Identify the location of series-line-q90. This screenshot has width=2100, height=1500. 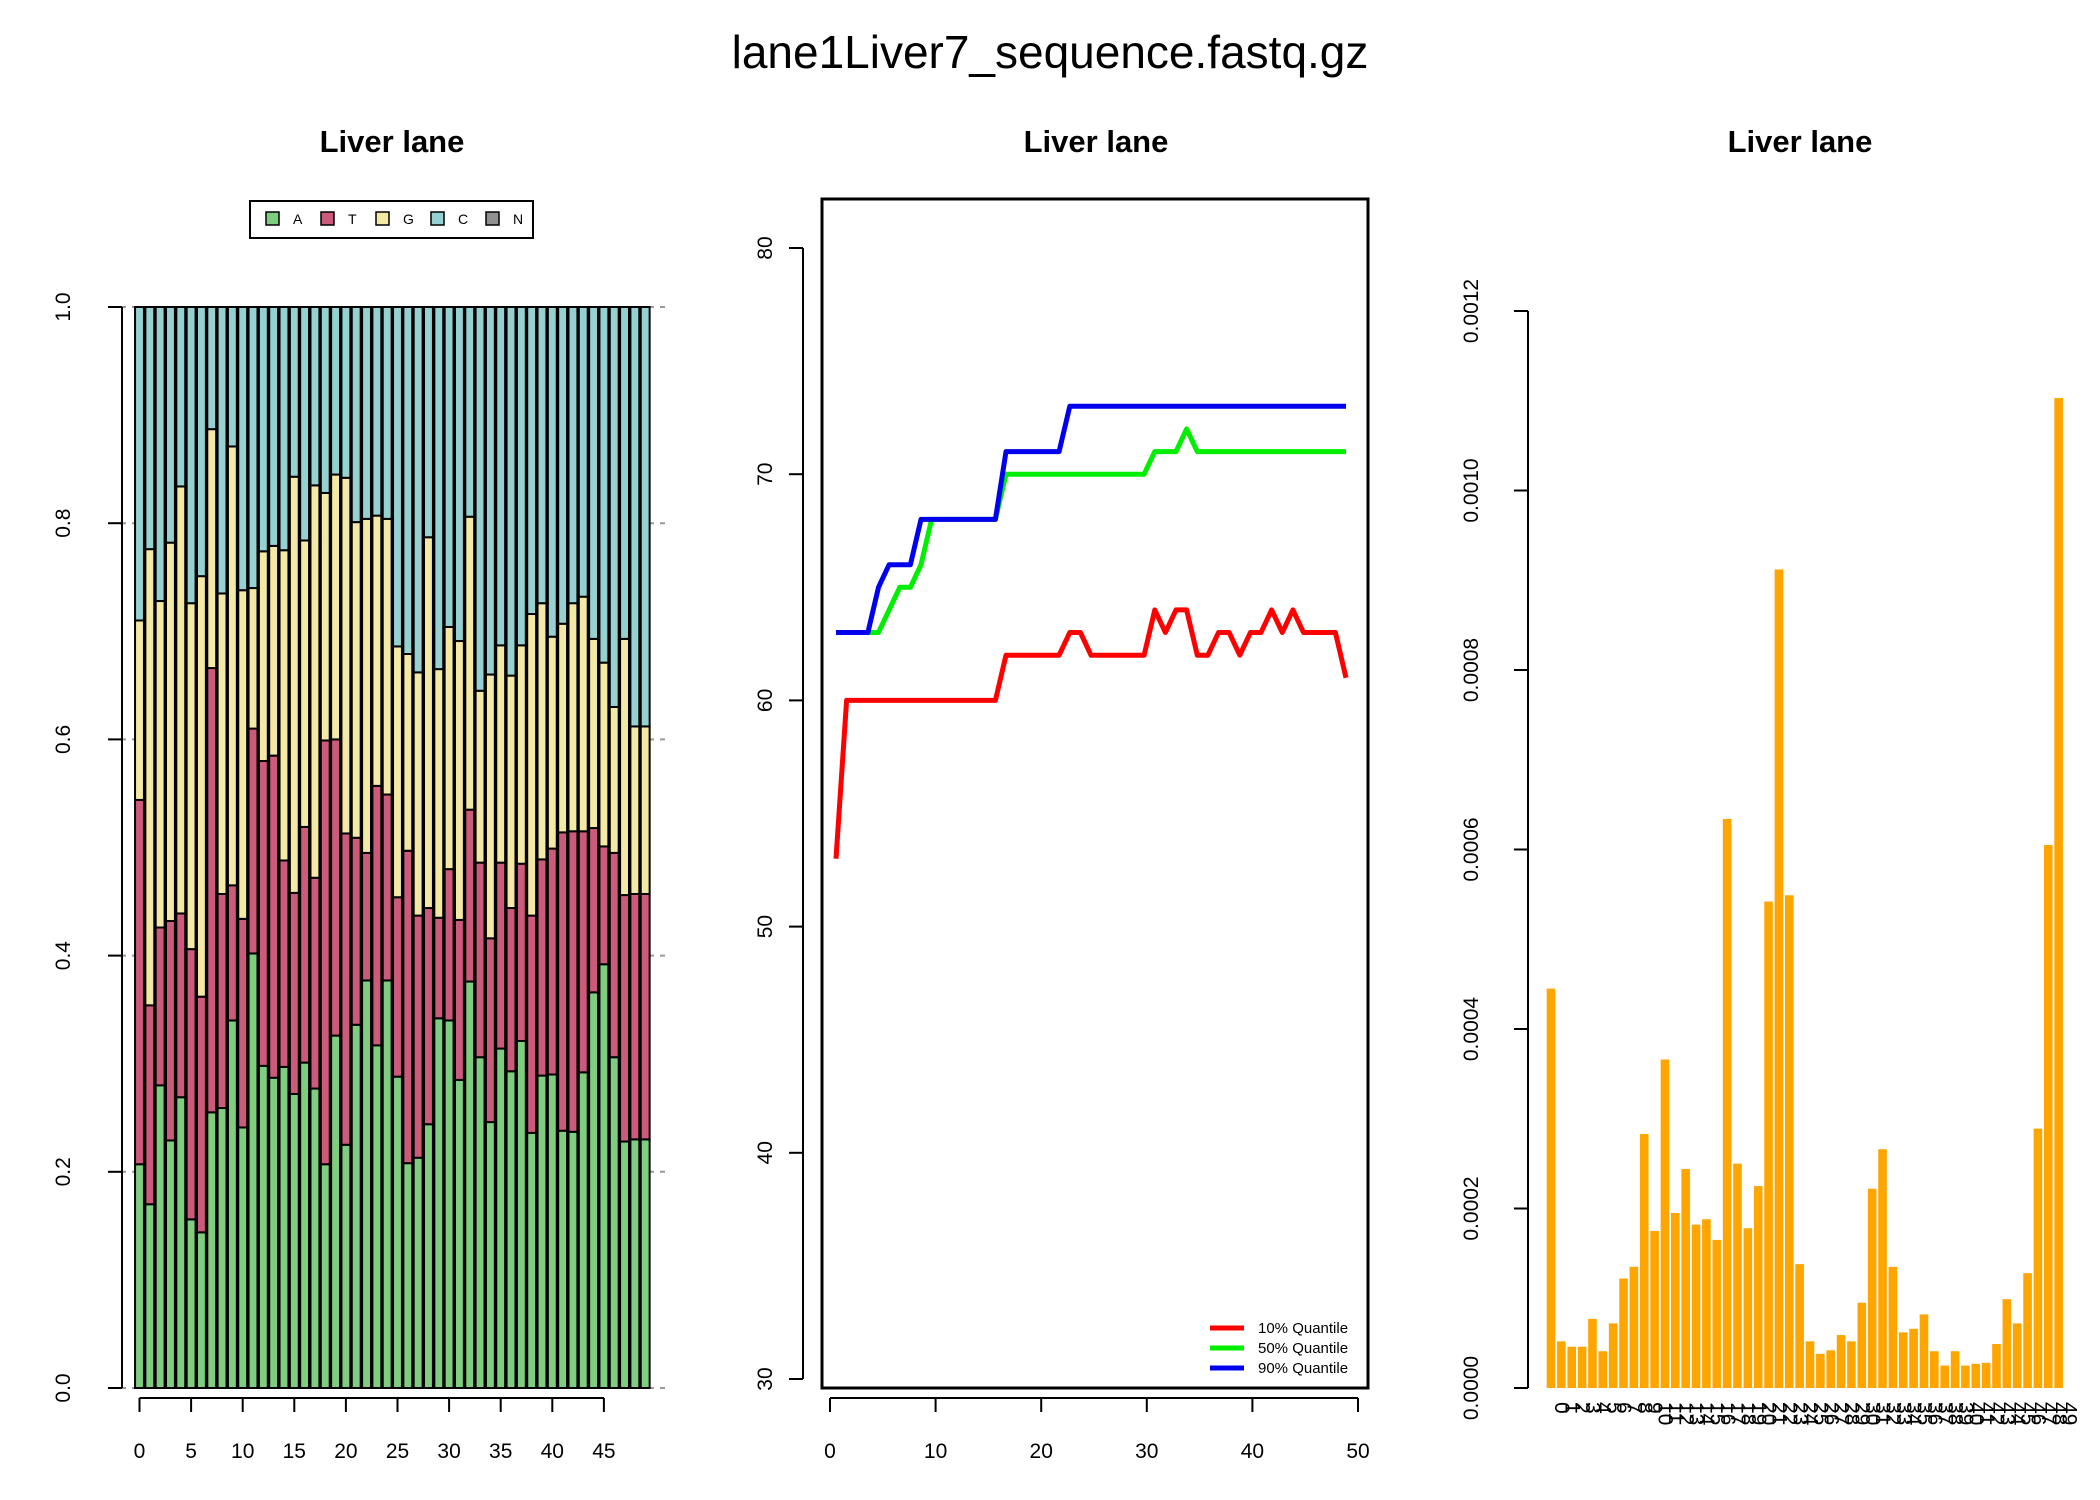
(1091, 519).